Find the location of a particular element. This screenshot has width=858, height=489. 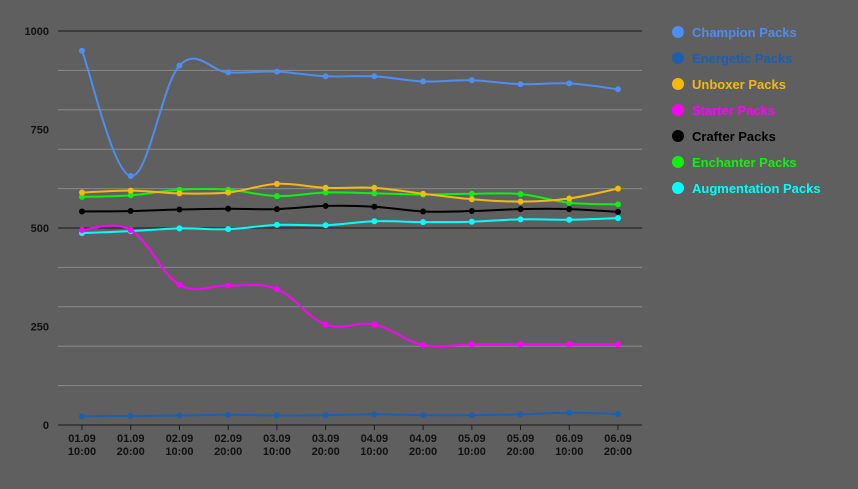

legend-label: Enchanter Packs is located at coordinates (744, 162).